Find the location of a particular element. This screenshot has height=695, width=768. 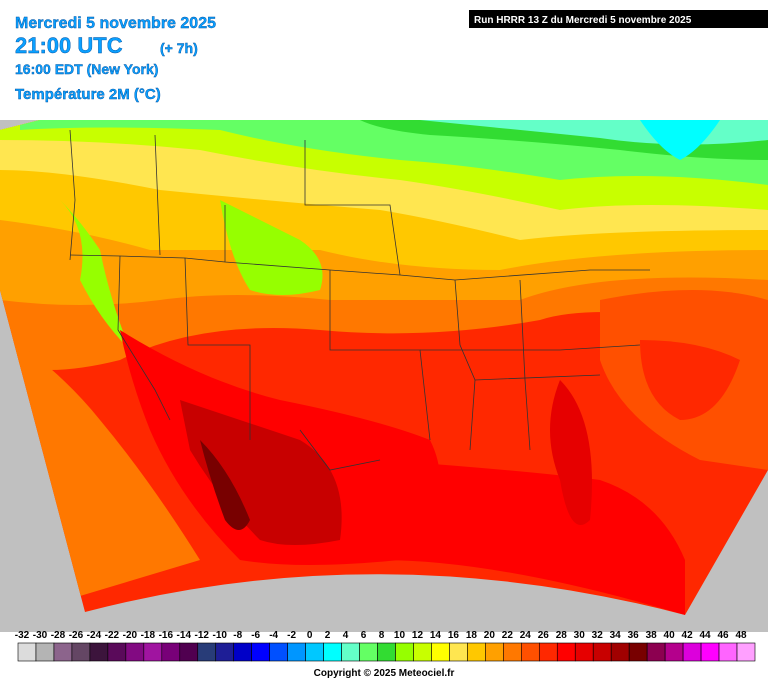

local-time: 16:00 EDT (New York) is located at coordinates (86, 69).